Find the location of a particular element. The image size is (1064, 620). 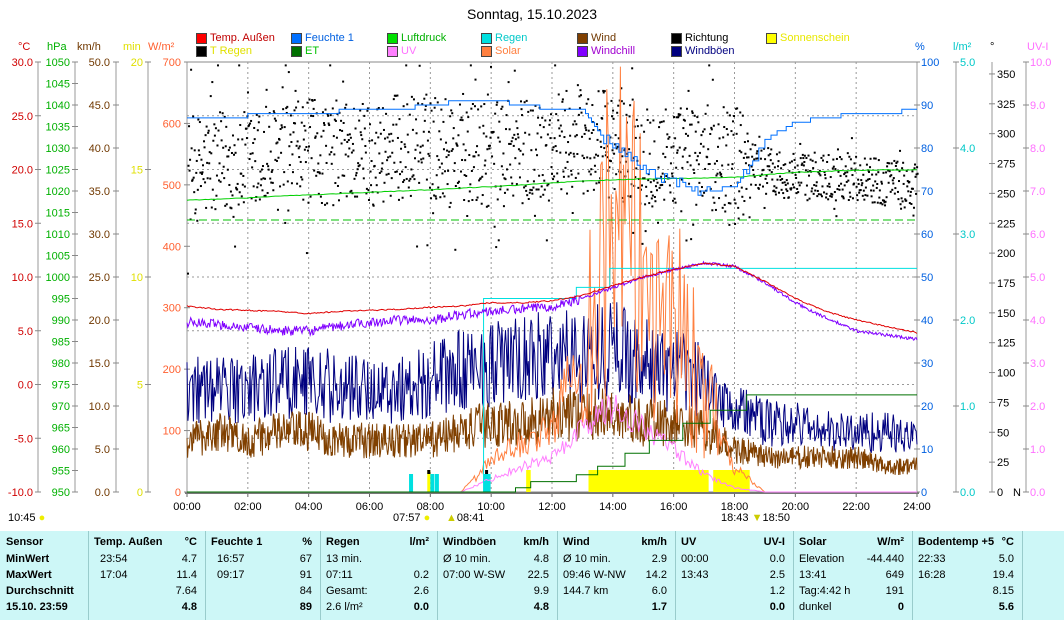

axis-tick-label-press: 1000 is located at coordinates (58, 278).